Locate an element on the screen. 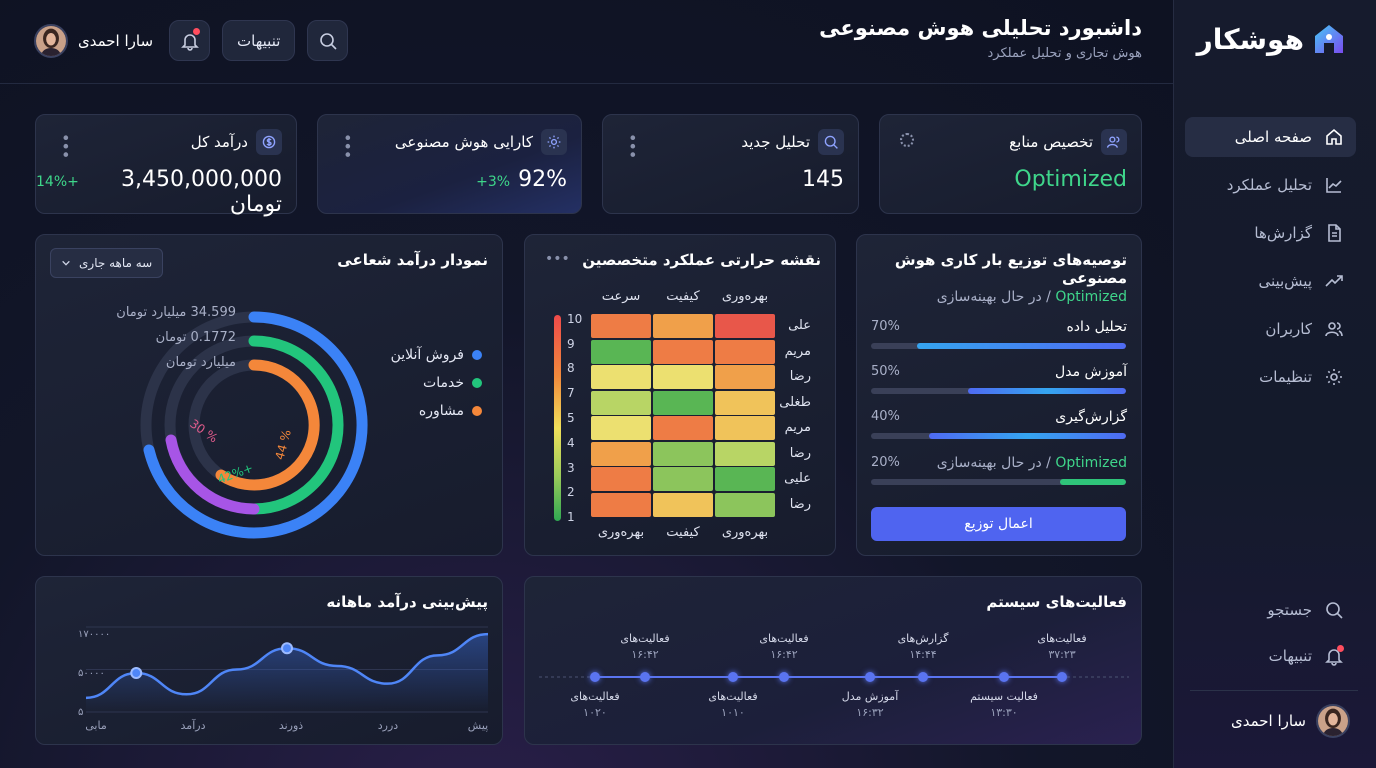  stat-title: تخصیص منابع is located at coordinates (1068, 142).